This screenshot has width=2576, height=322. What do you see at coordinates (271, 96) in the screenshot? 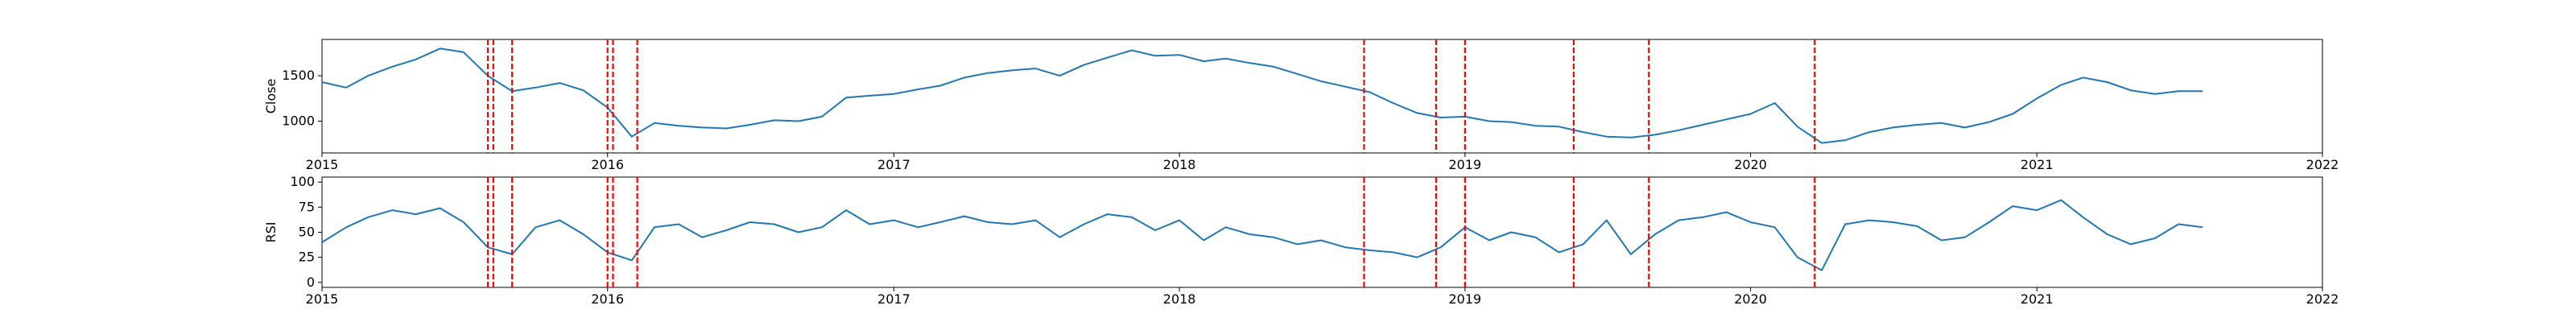
I see `y-axis-label: Close` at bounding box center [271, 96].